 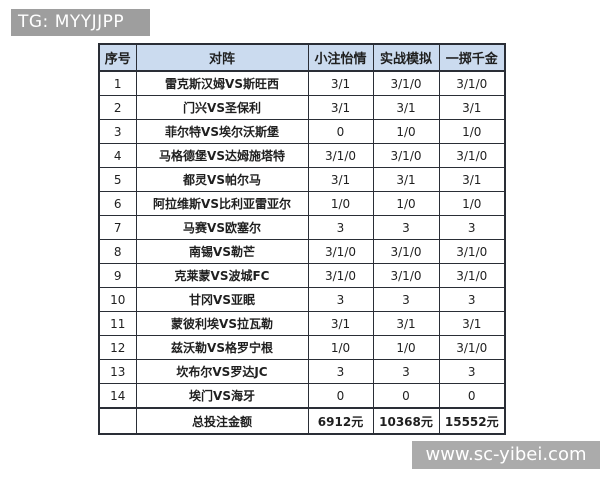 I want to click on table-row: 1 雷克斯汉姆VS斯旺西 3/1 3/1/0 3/1/0, so click(x=302, y=83).